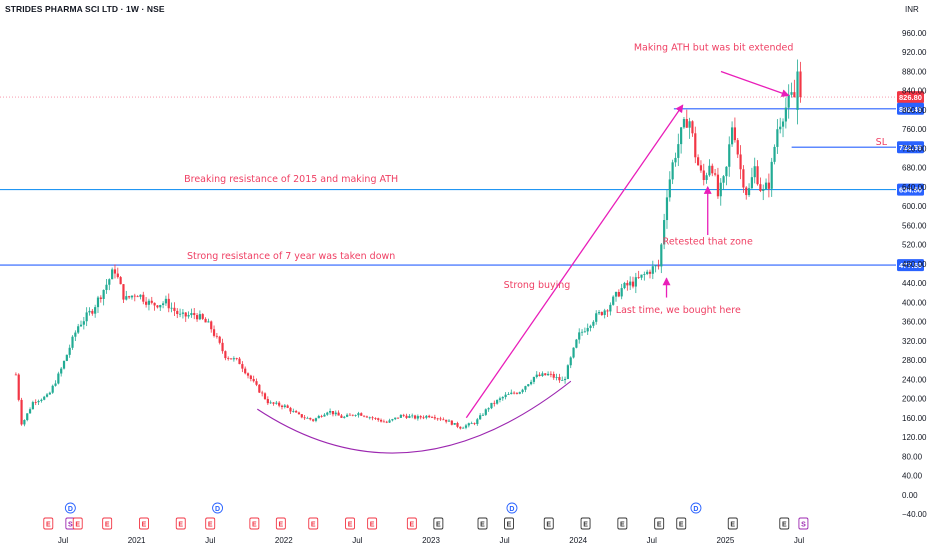 This screenshot has height=550, width=932. What do you see at coordinates (914, 264) in the screenshot?
I see `y-tick-label: 480.00` at bounding box center [914, 264].